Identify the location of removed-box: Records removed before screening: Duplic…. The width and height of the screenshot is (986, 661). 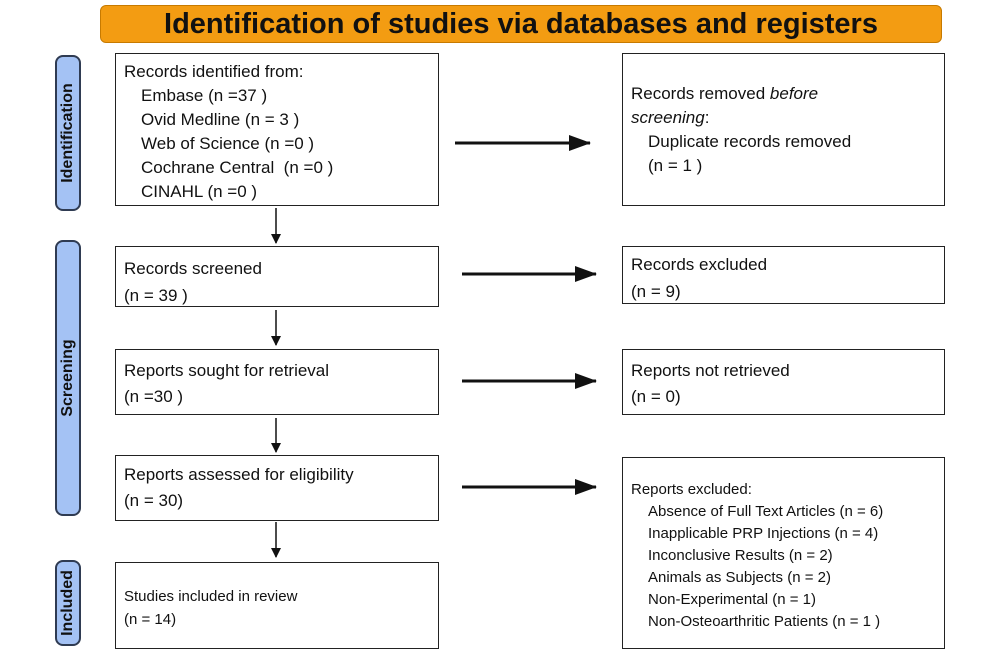
(783, 129).